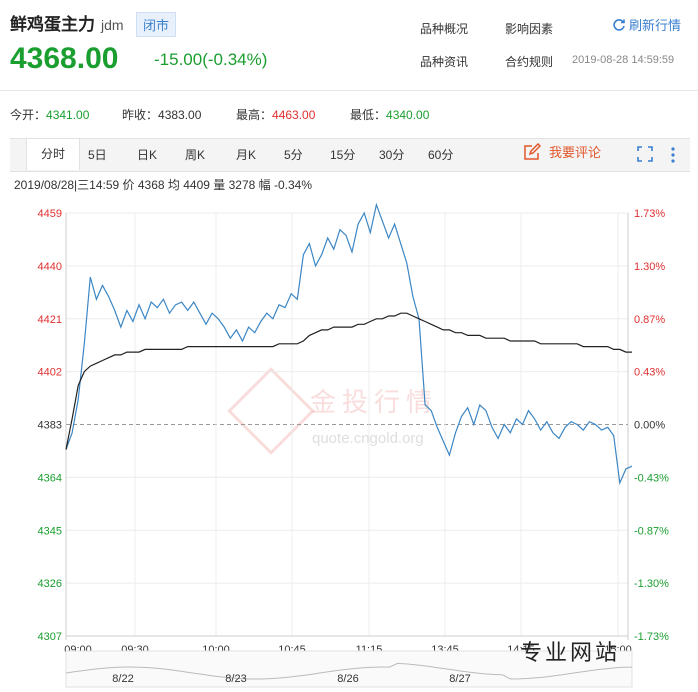  I want to click on y-tick-label: 4402, so click(50, 373).